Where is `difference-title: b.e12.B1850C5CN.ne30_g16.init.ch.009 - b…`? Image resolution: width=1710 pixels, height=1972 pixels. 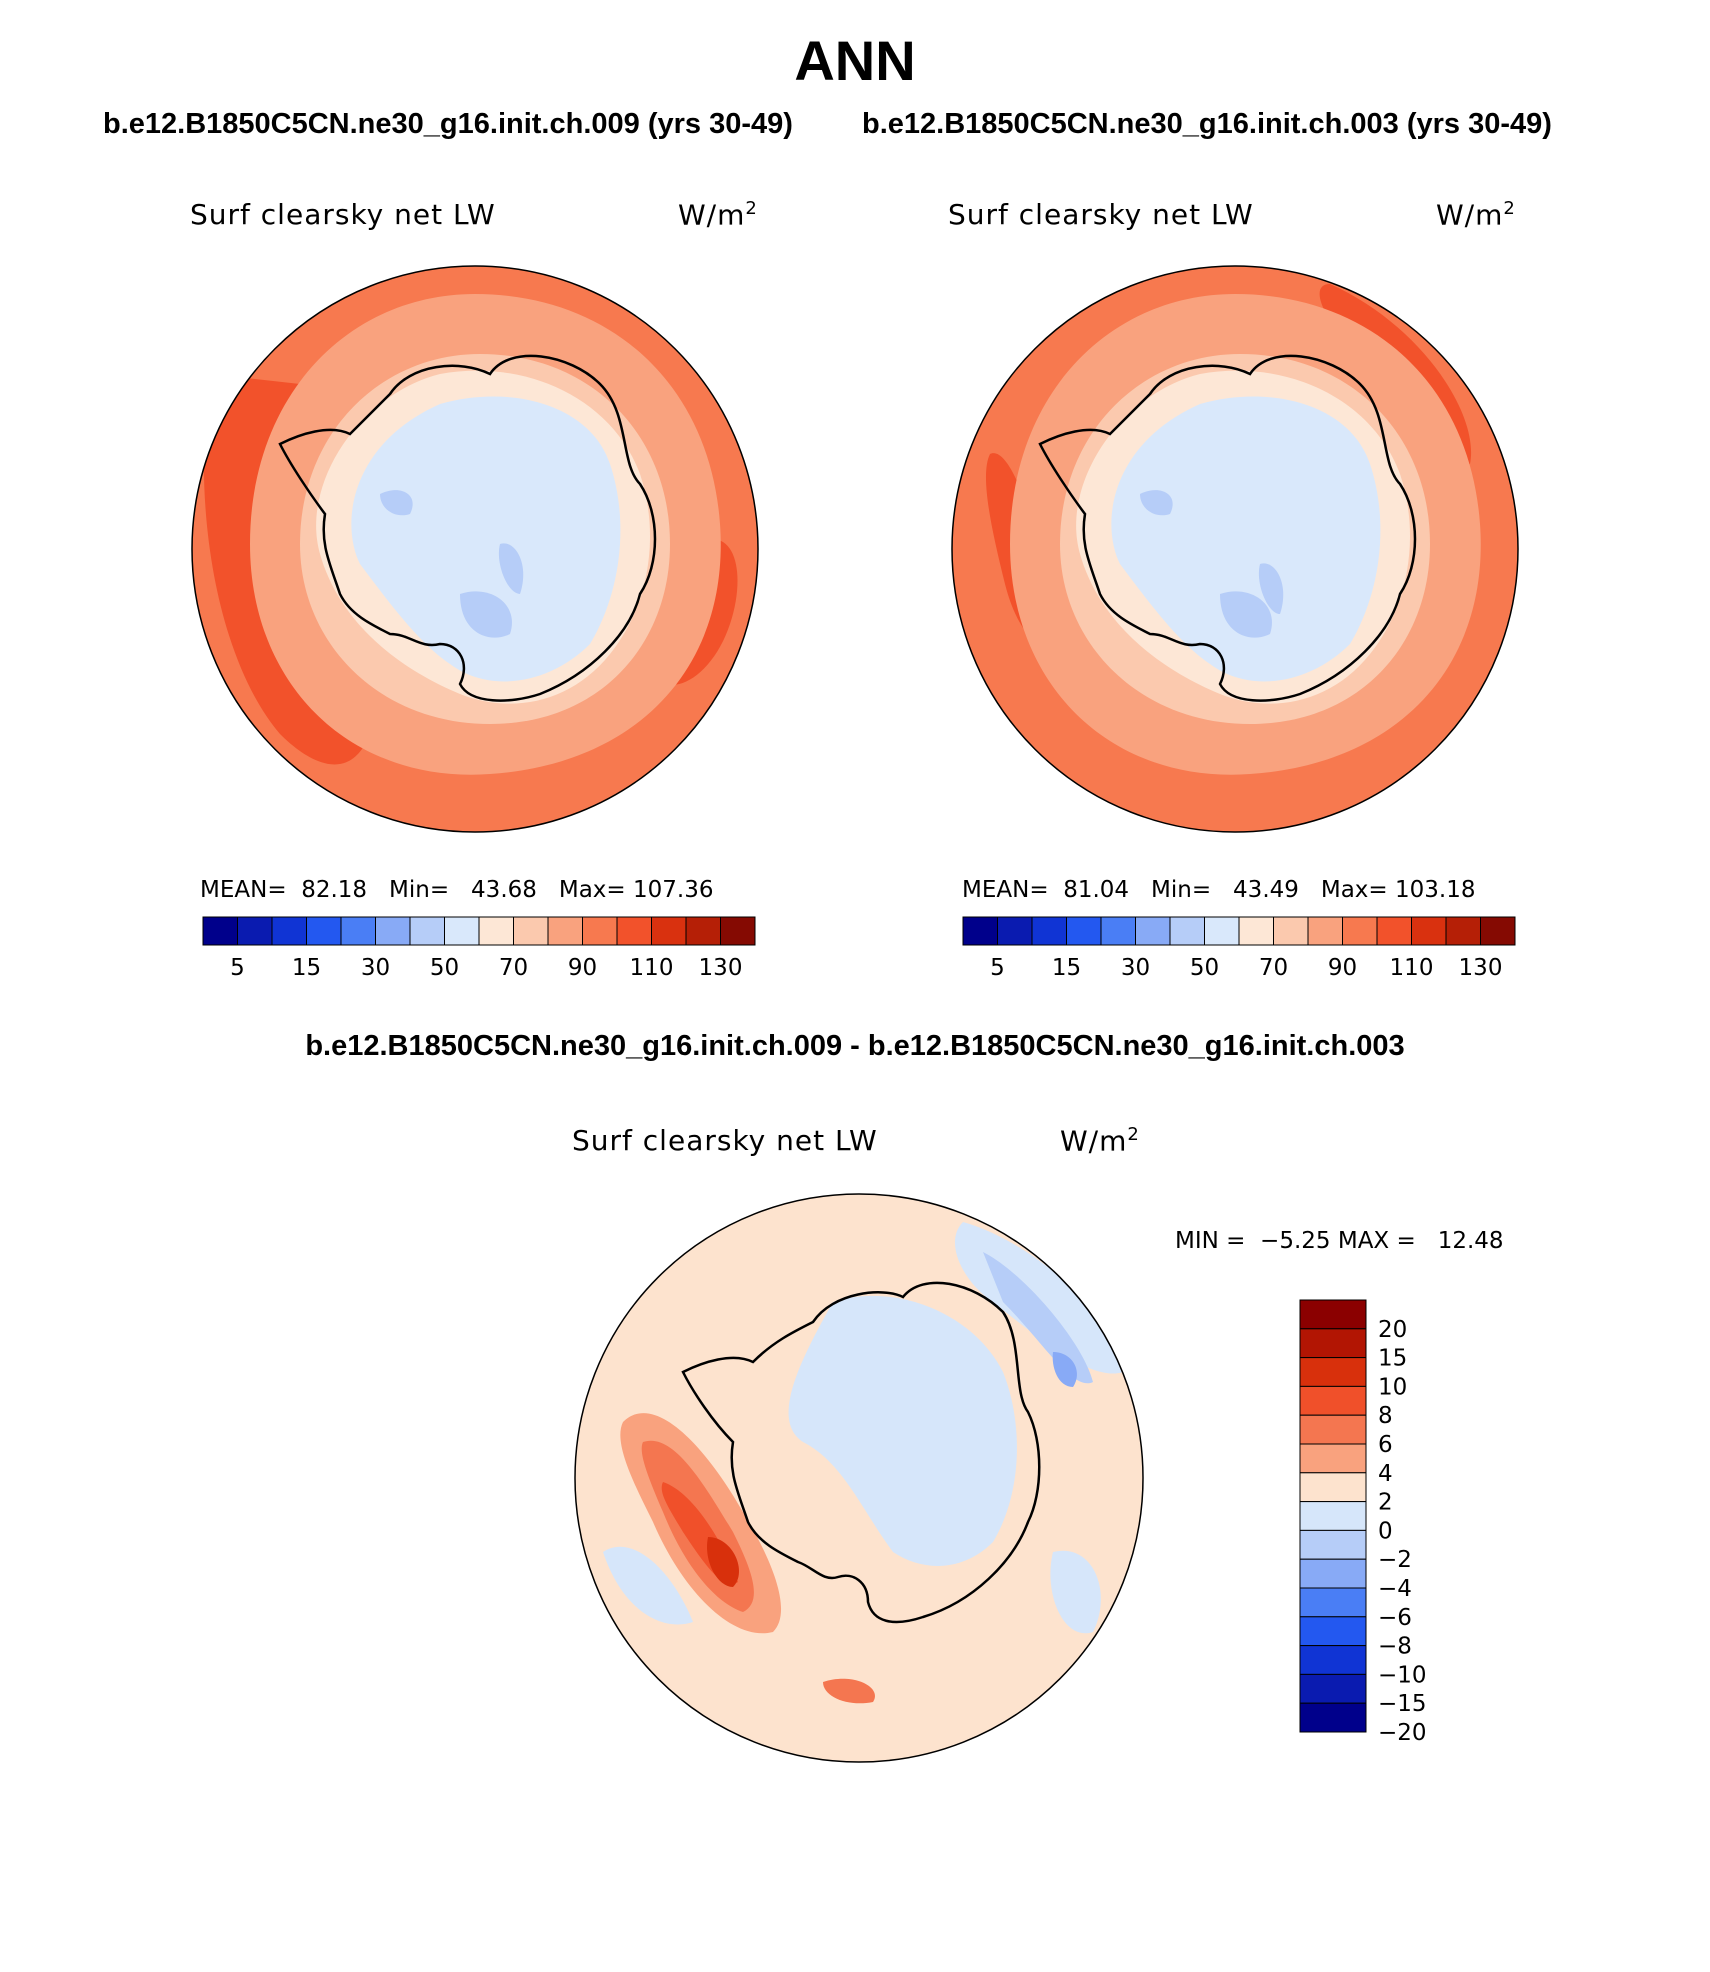
difference-title: b.e12.B1850C5CN.ne30_g16.init.ch.009 - b… is located at coordinates (855, 1046).